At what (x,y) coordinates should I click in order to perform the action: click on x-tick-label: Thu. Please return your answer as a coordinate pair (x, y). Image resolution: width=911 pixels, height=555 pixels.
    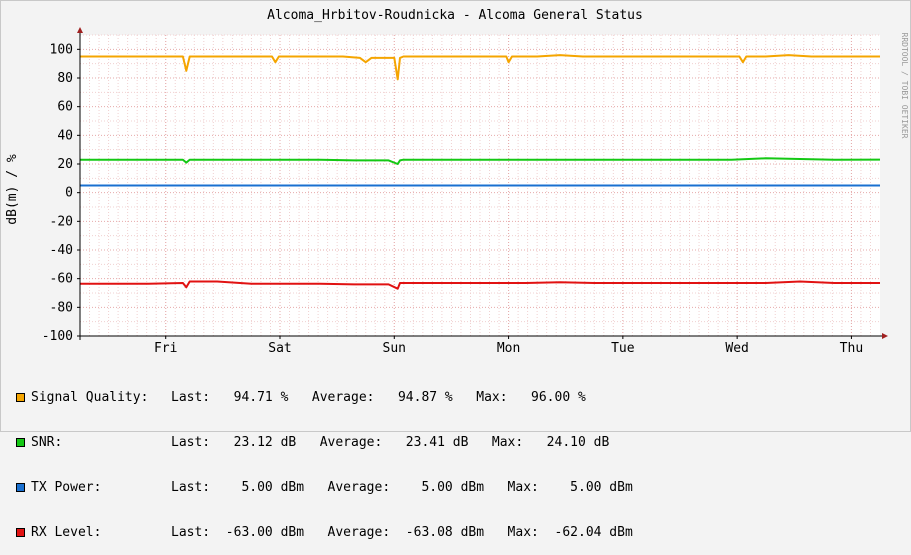
    Looking at the image, I should click on (851, 348).